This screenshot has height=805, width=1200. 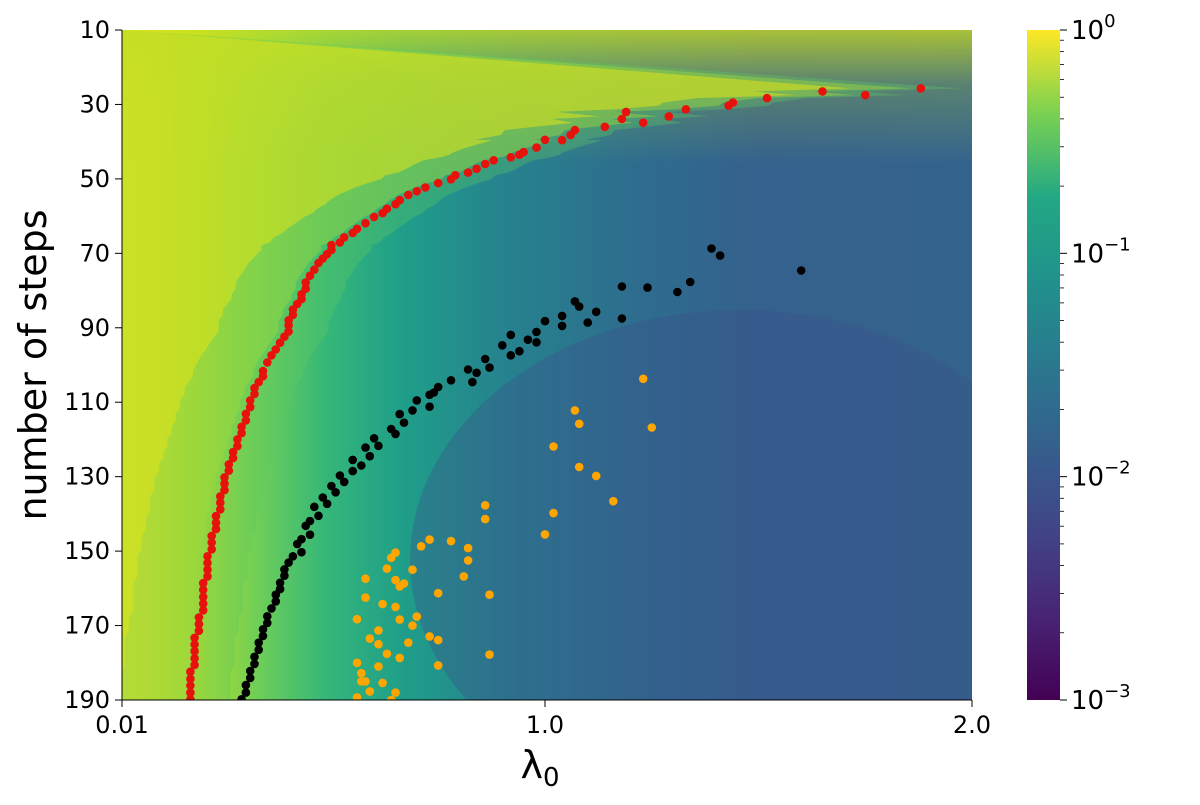 I want to click on colorbar: 10⁰ 10⁻¹ 10⁻² 10⁻³, so click(x=1079, y=363).